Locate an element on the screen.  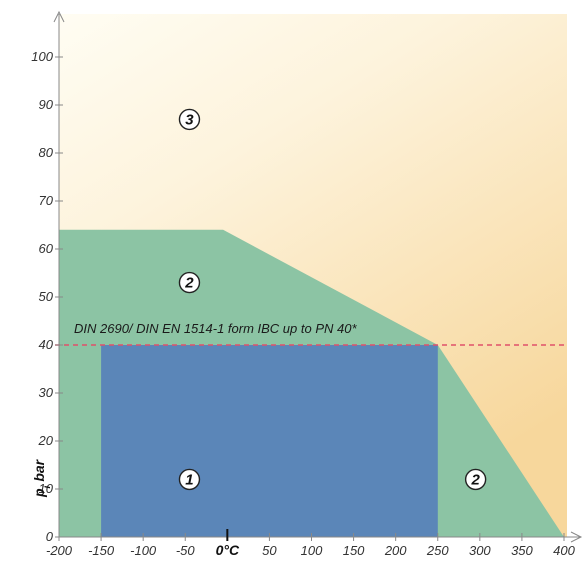
x-tick-label: 350 is located at coordinates (522, 550).